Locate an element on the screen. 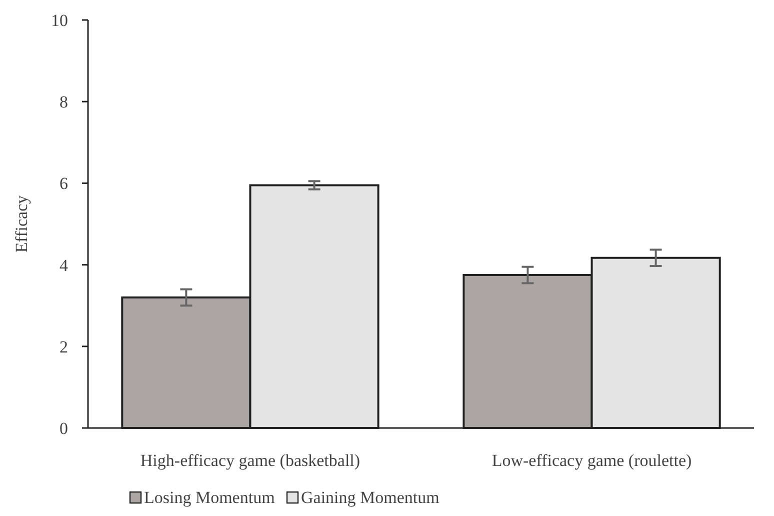 Image resolution: width=774 pixels, height=516 pixels. legend-label: Gaining Momentum is located at coordinates (370, 497).